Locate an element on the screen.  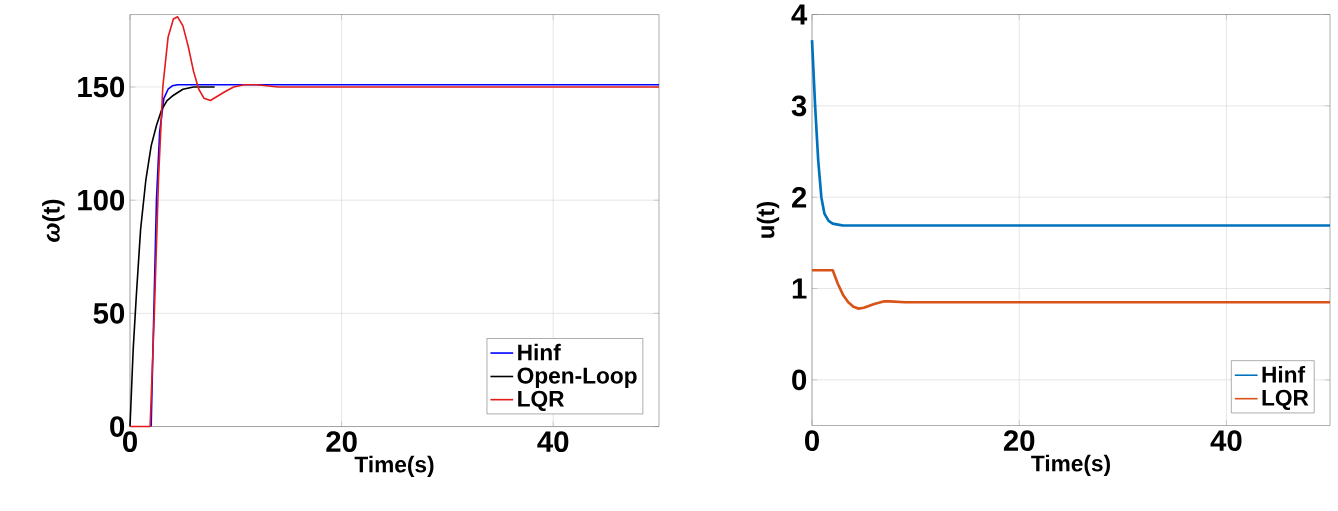
y-axis-title: ω(t) is located at coordinates (53, 221).